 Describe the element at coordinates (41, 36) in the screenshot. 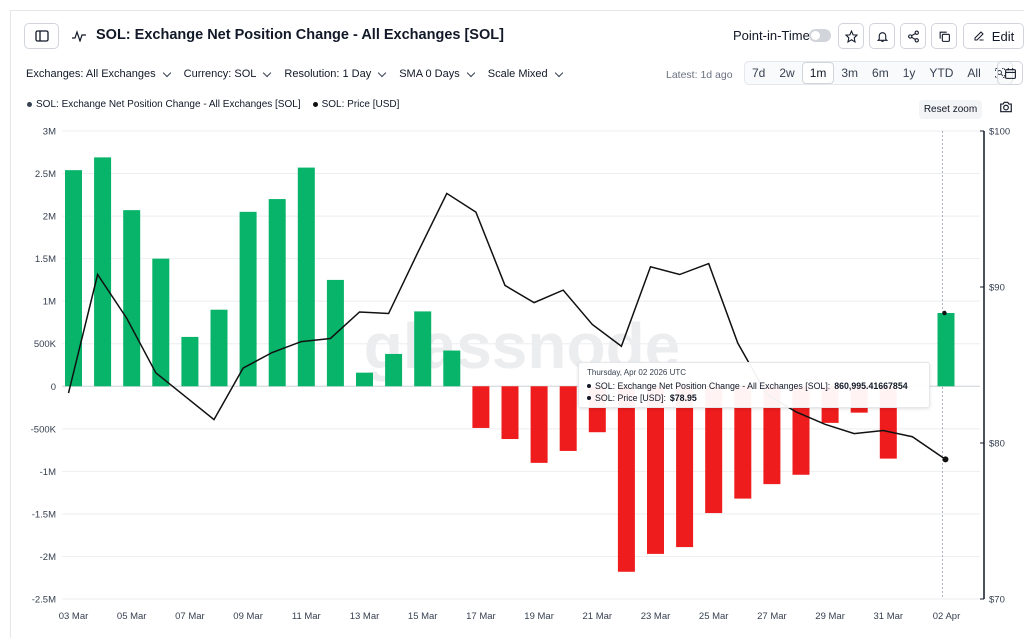

I see `sidebar-toggle-button` at that location.